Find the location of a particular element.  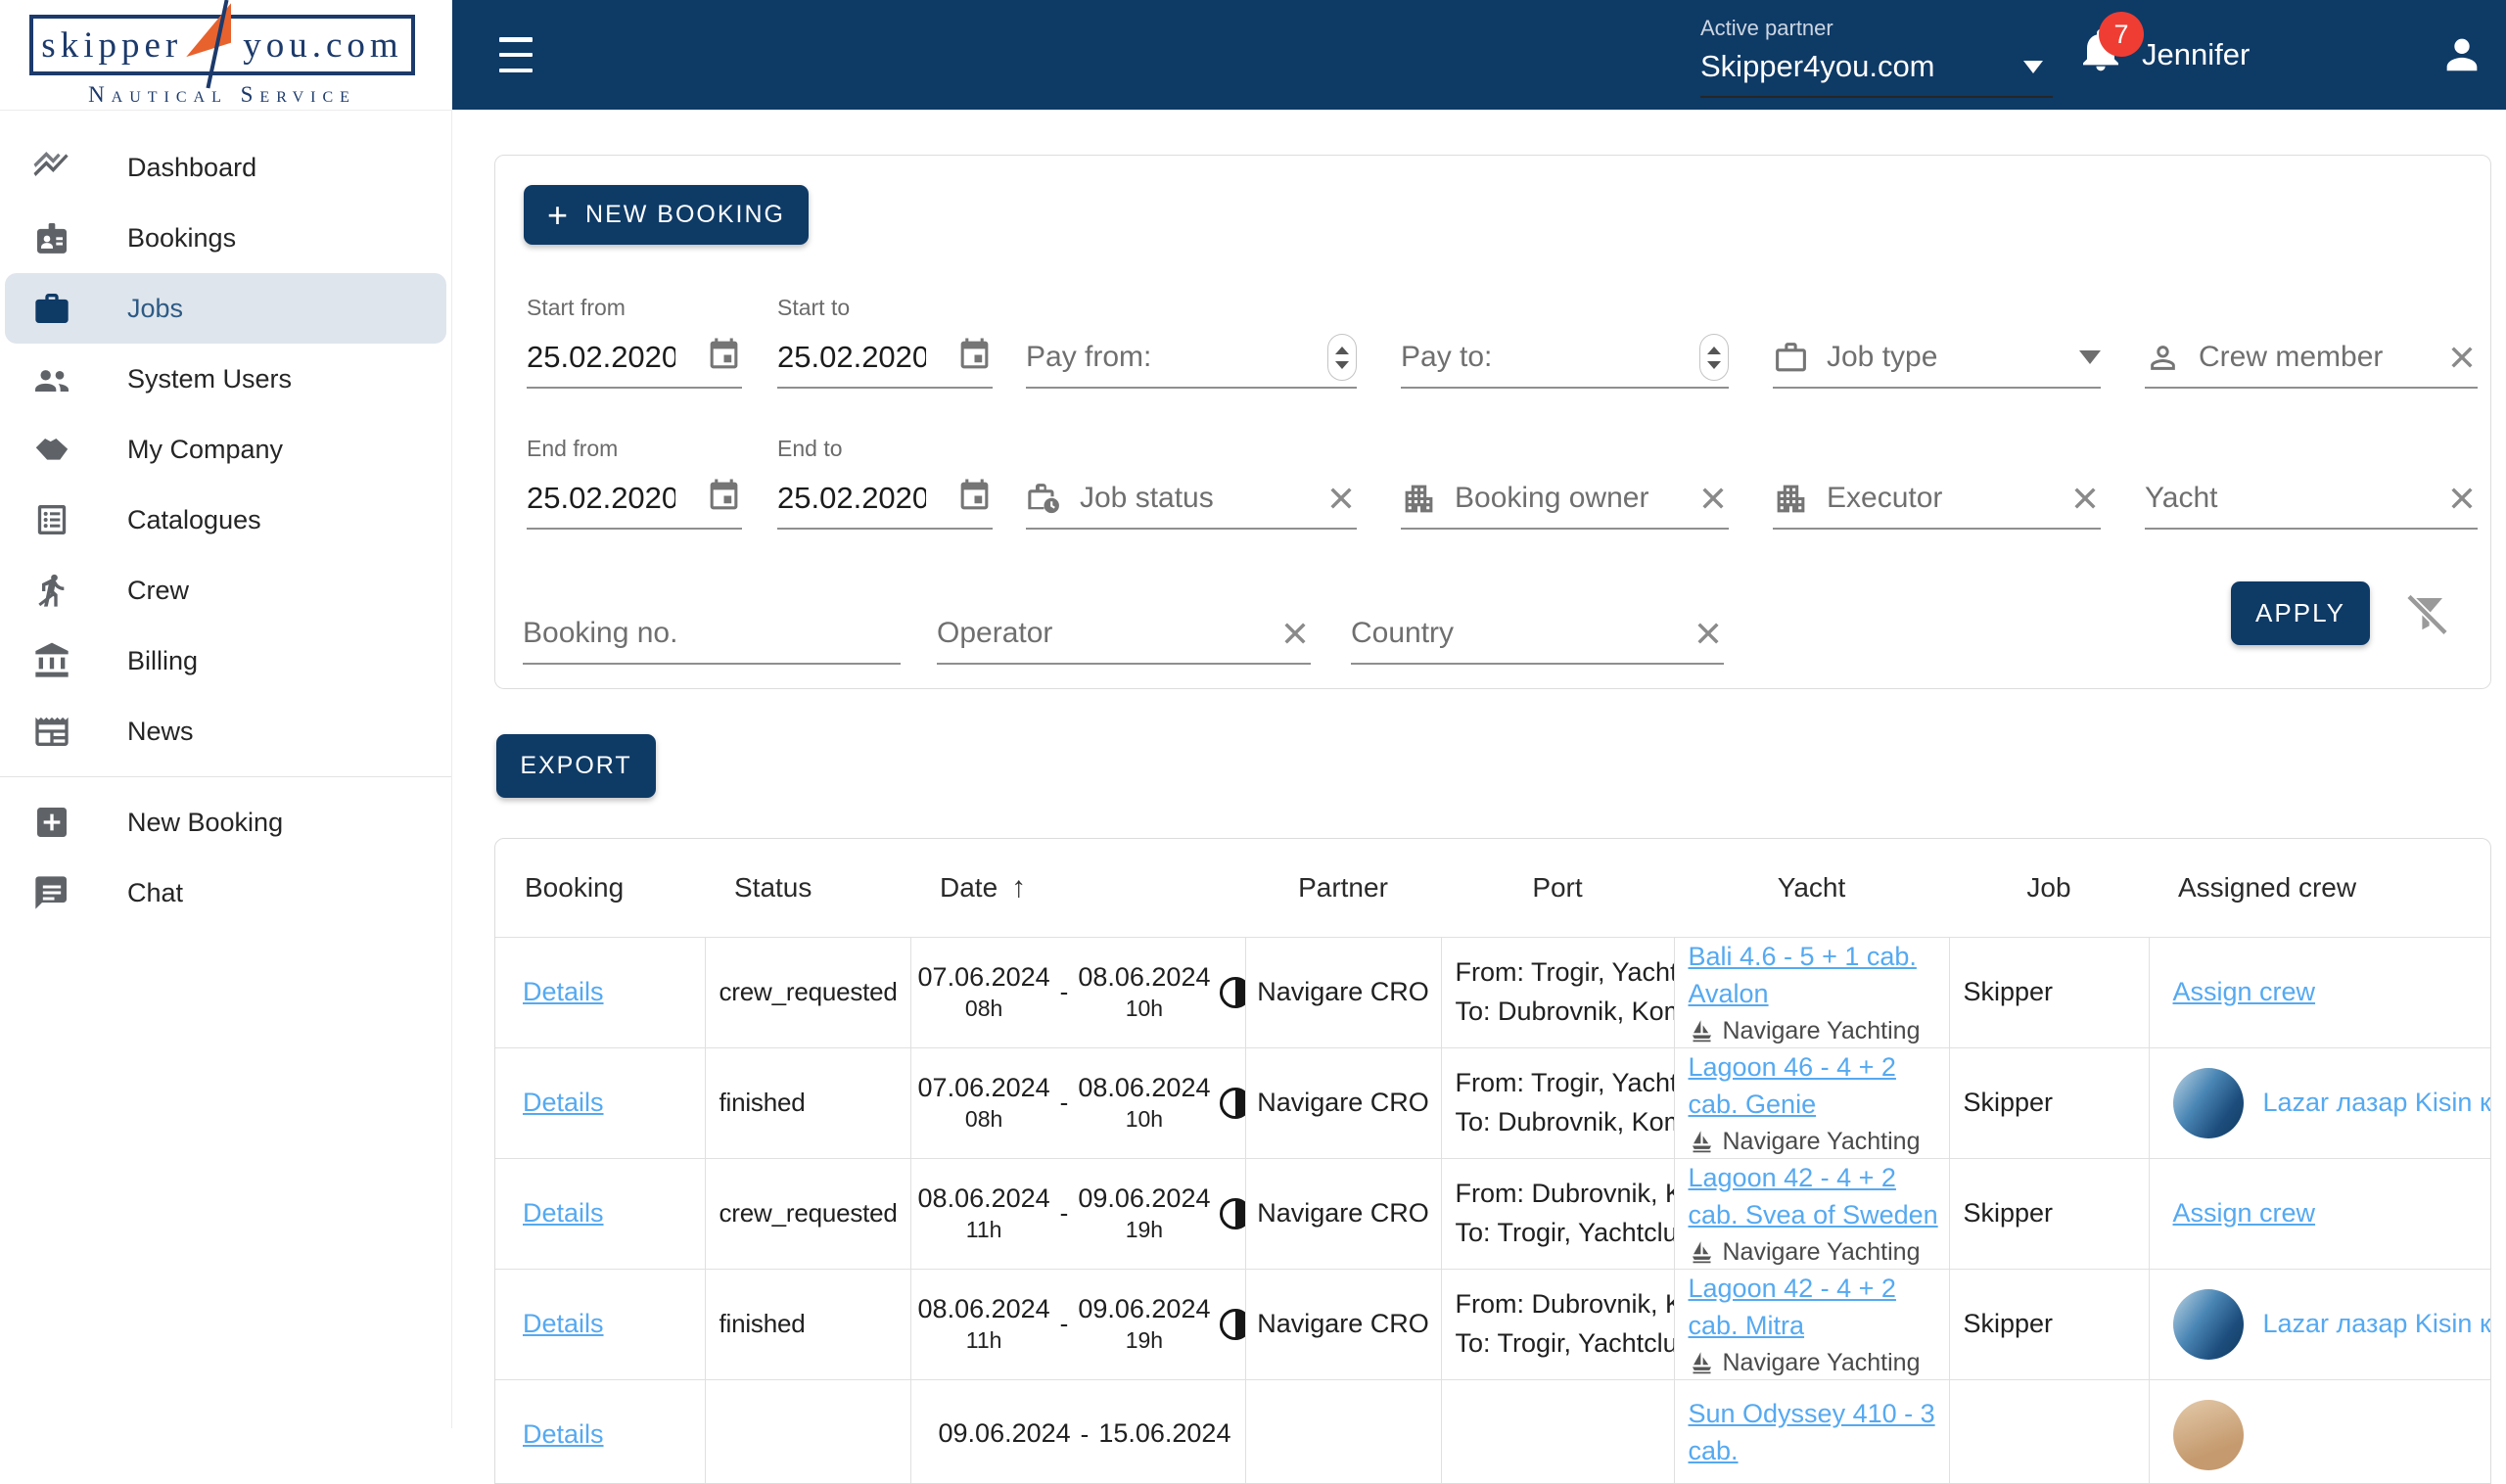

sidebar-item-my-company: My Company is located at coordinates (225, 449).